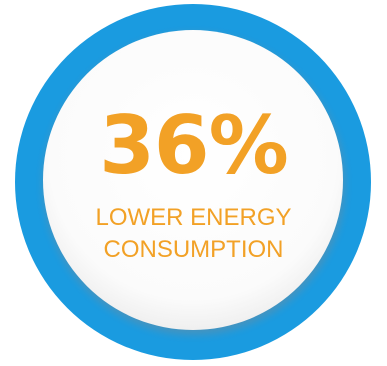 The width and height of the screenshot is (387, 366). I want to click on stat-label-line1: LOWER ENERGY, so click(193, 217).